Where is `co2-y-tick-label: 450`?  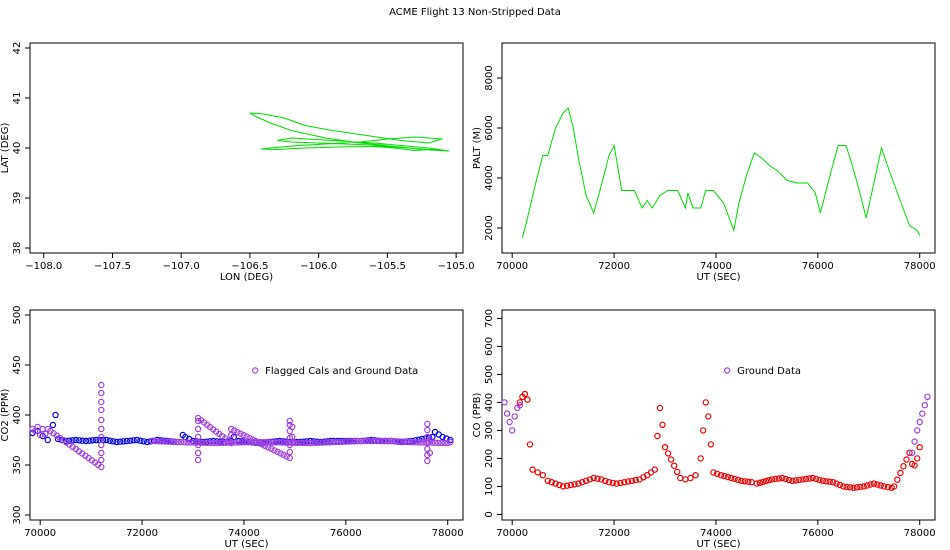 co2-y-tick-label: 450 is located at coordinates (17, 364).